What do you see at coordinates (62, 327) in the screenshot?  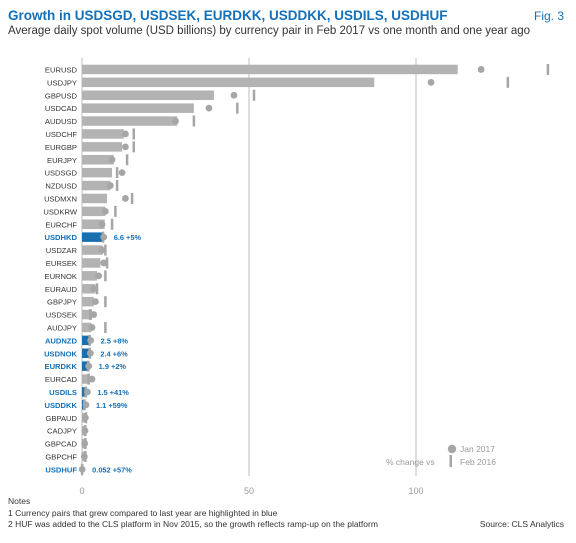 I see `category-label: AUDJPY` at bounding box center [62, 327].